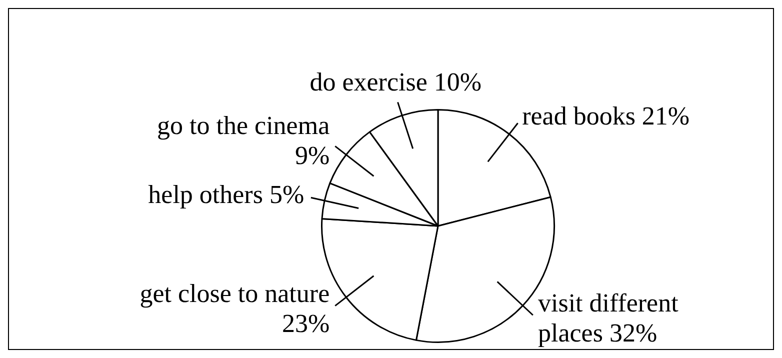  Describe the element at coordinates (396, 82) in the screenshot. I see `slice-label: do exercise 10%` at that location.